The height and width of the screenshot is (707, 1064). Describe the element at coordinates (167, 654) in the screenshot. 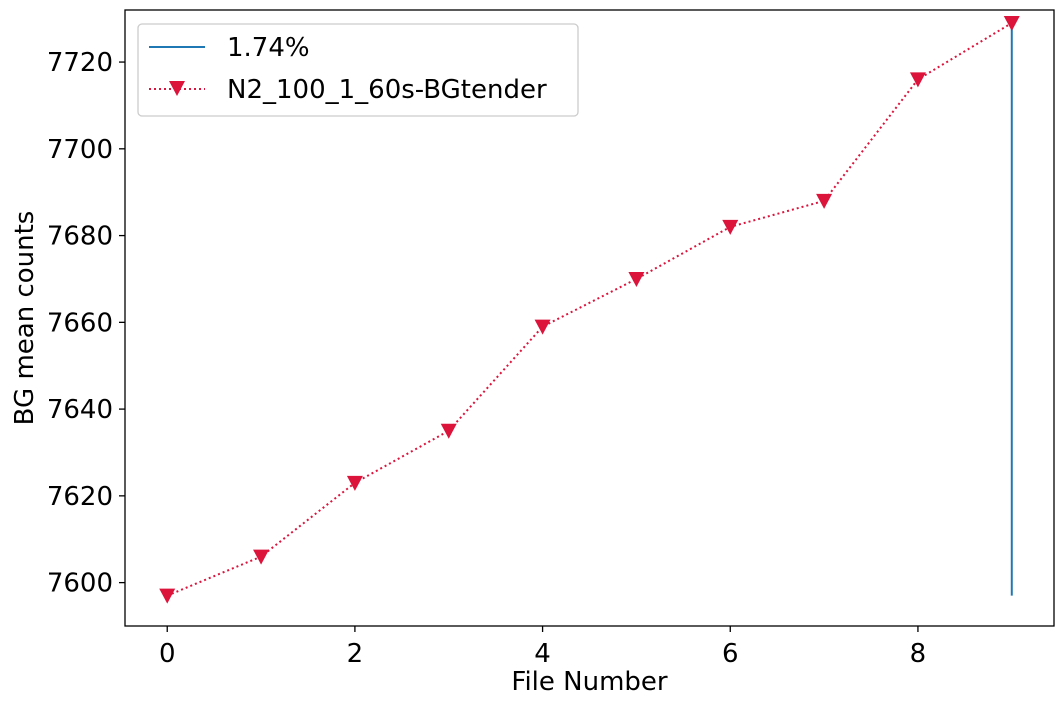

I see `x-tick-label: 0` at that location.